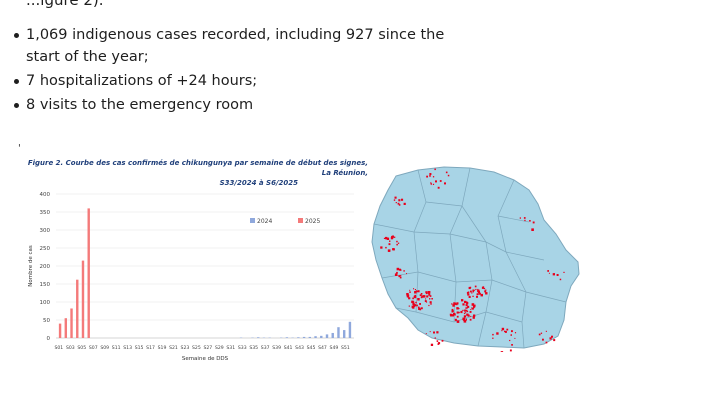 This screenshot has width=728, height=409. Describe the element at coordinates (46, 321) in the screenshot. I see `y-tick-label: 50` at that location.